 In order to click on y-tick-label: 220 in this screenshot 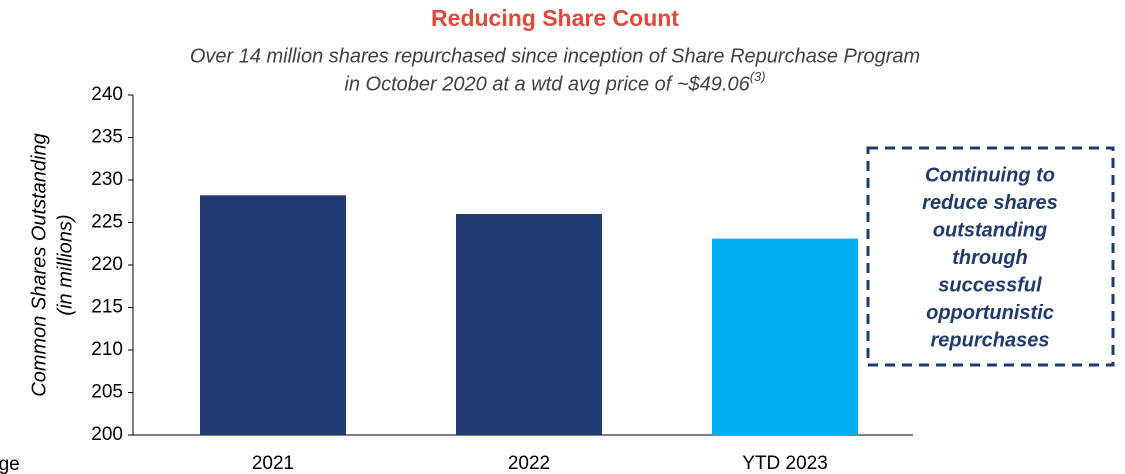, I will do `click(107, 264)`.